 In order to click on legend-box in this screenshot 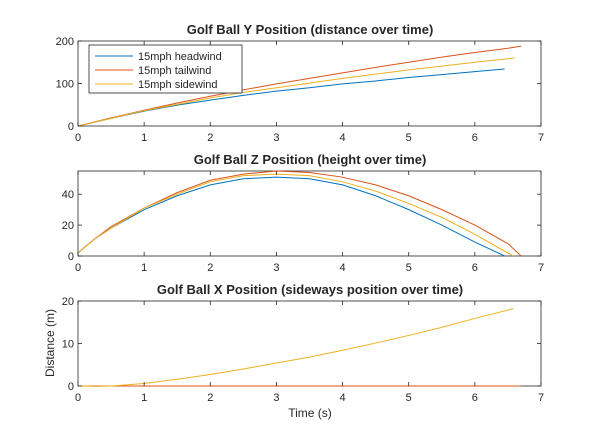, I will do `click(165, 69)`.